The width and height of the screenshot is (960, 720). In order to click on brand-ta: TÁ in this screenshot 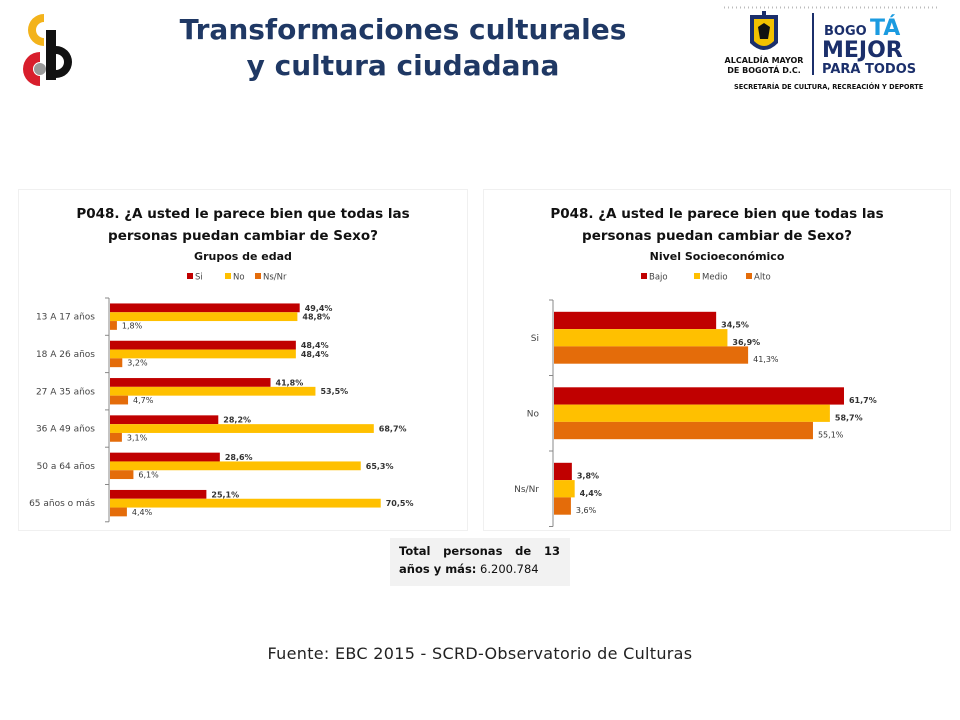, I will do `click(885, 28)`.